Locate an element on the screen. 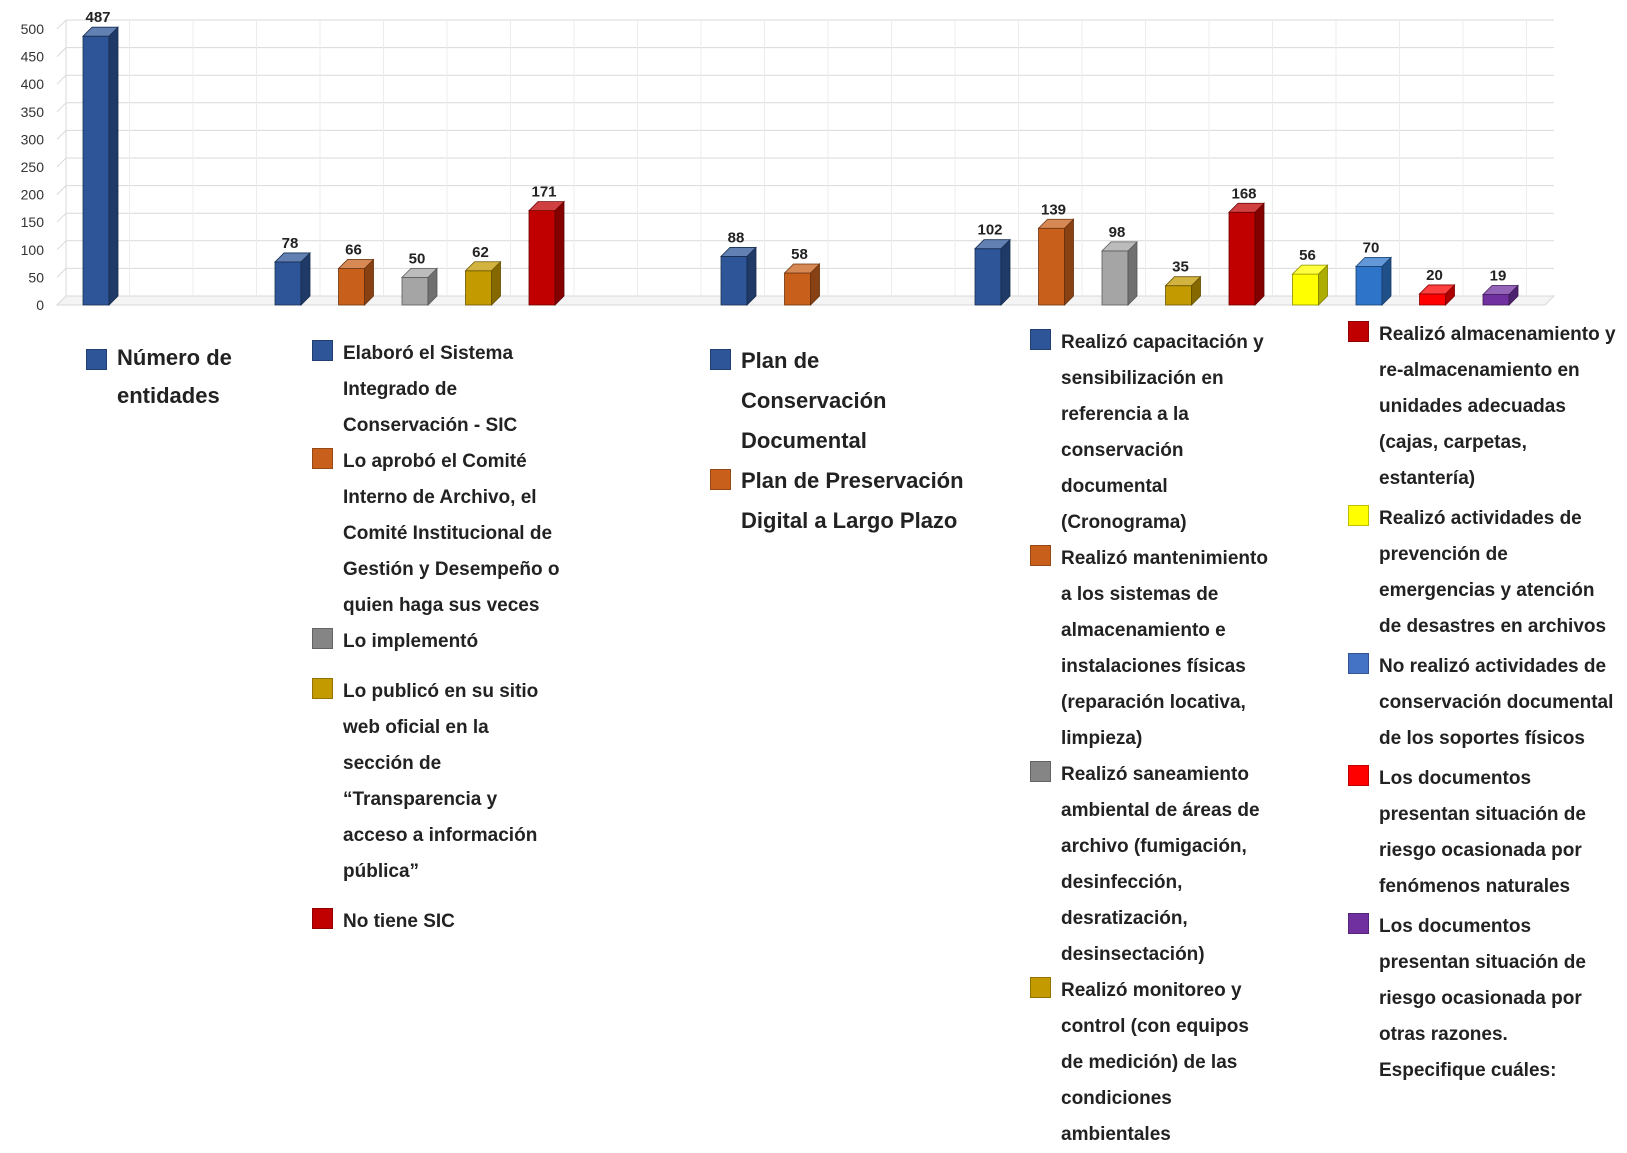  data-label: 168 is located at coordinates (1243, 193).